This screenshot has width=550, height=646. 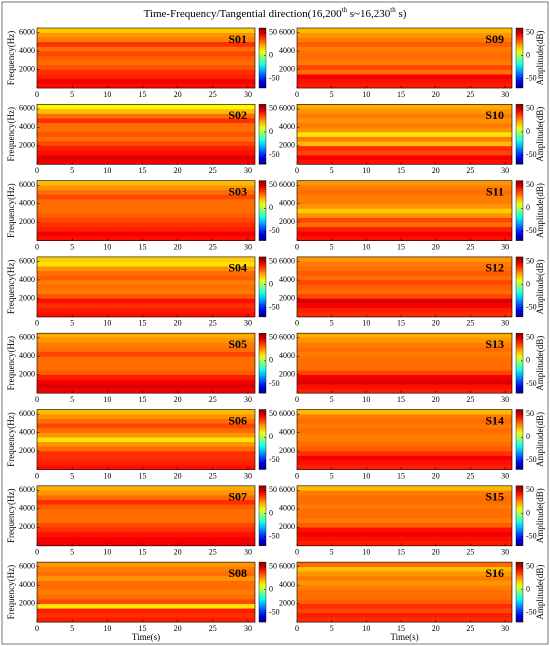 I want to click on panel-label: S01, so click(x=237, y=39).